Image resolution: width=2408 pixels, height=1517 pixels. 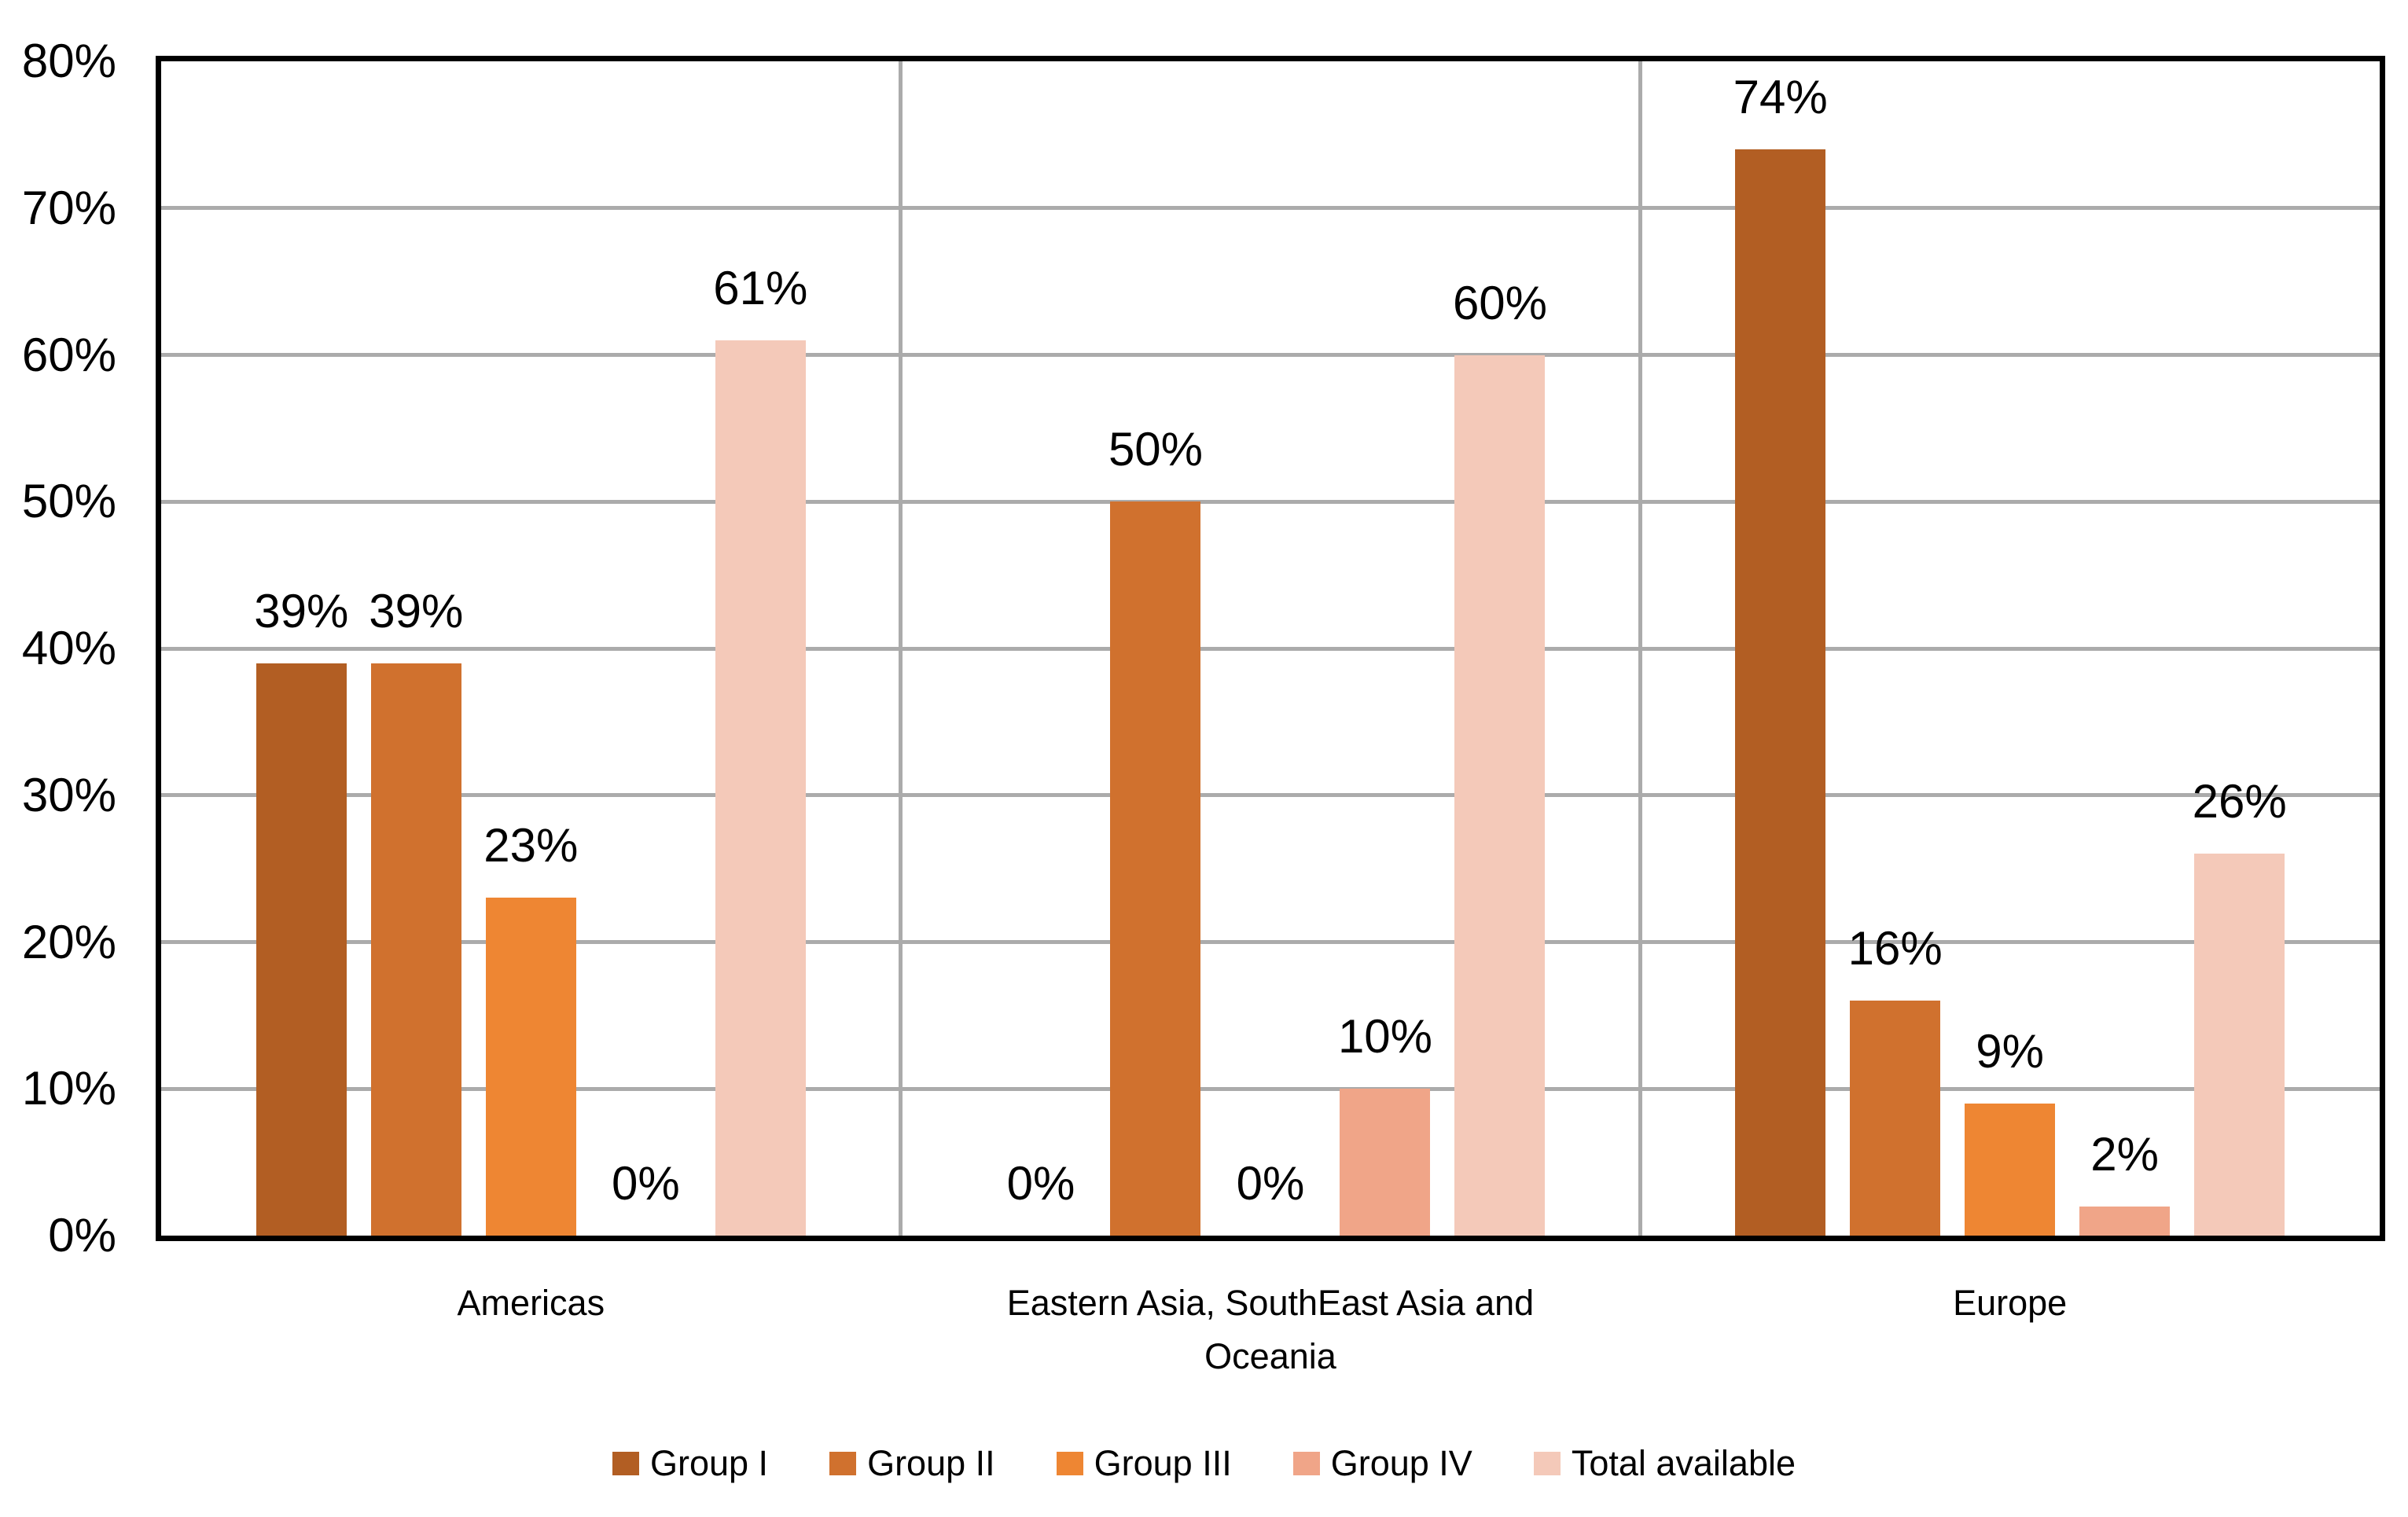 What do you see at coordinates (69, 207) in the screenshot?
I see `y-tick-label: 70%` at bounding box center [69, 207].